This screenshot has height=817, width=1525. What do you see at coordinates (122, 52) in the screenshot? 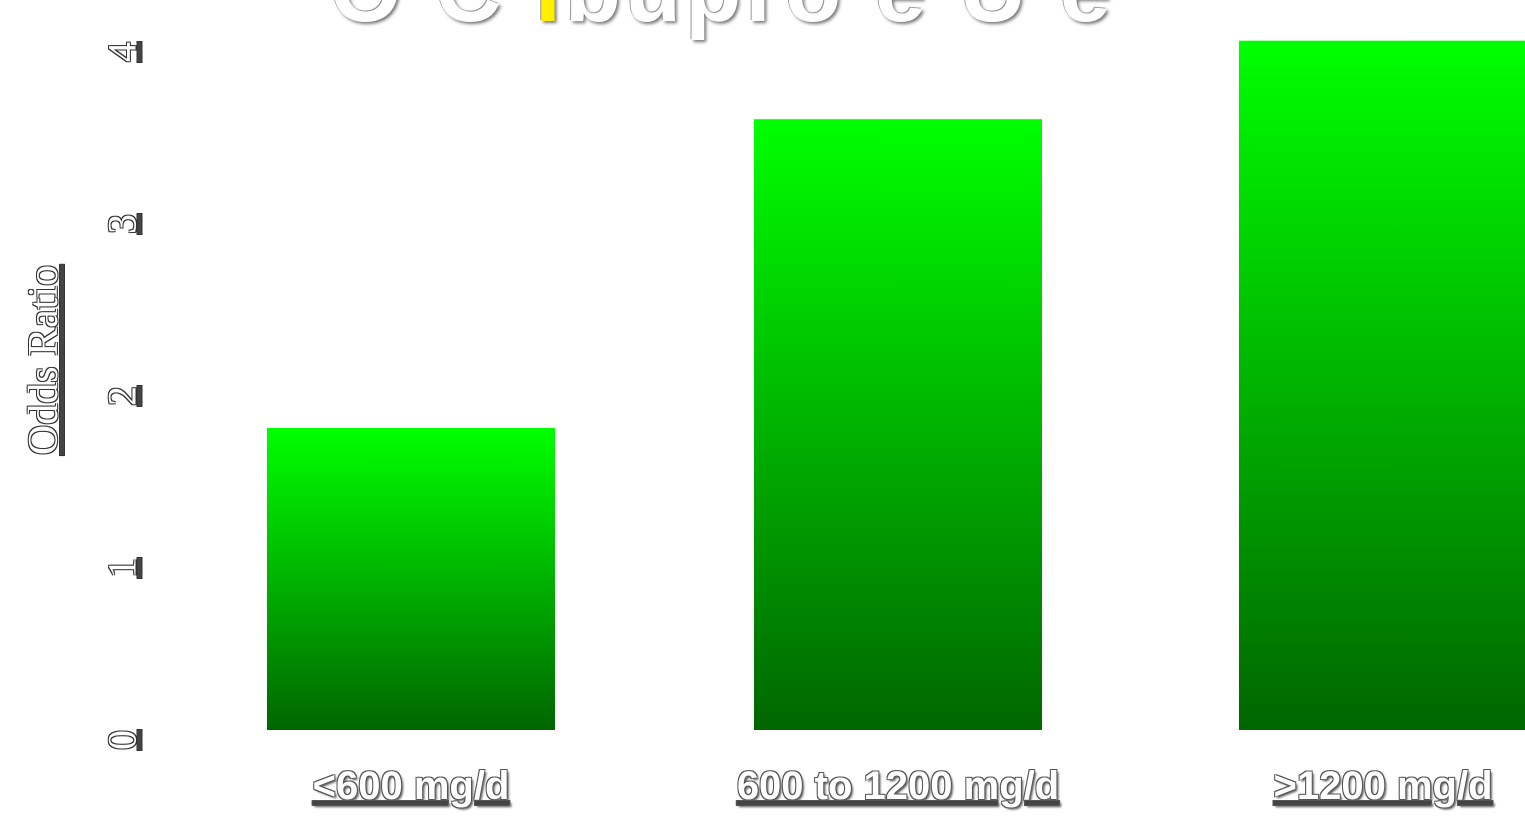
I see `y-tick-label: 4` at bounding box center [122, 52].